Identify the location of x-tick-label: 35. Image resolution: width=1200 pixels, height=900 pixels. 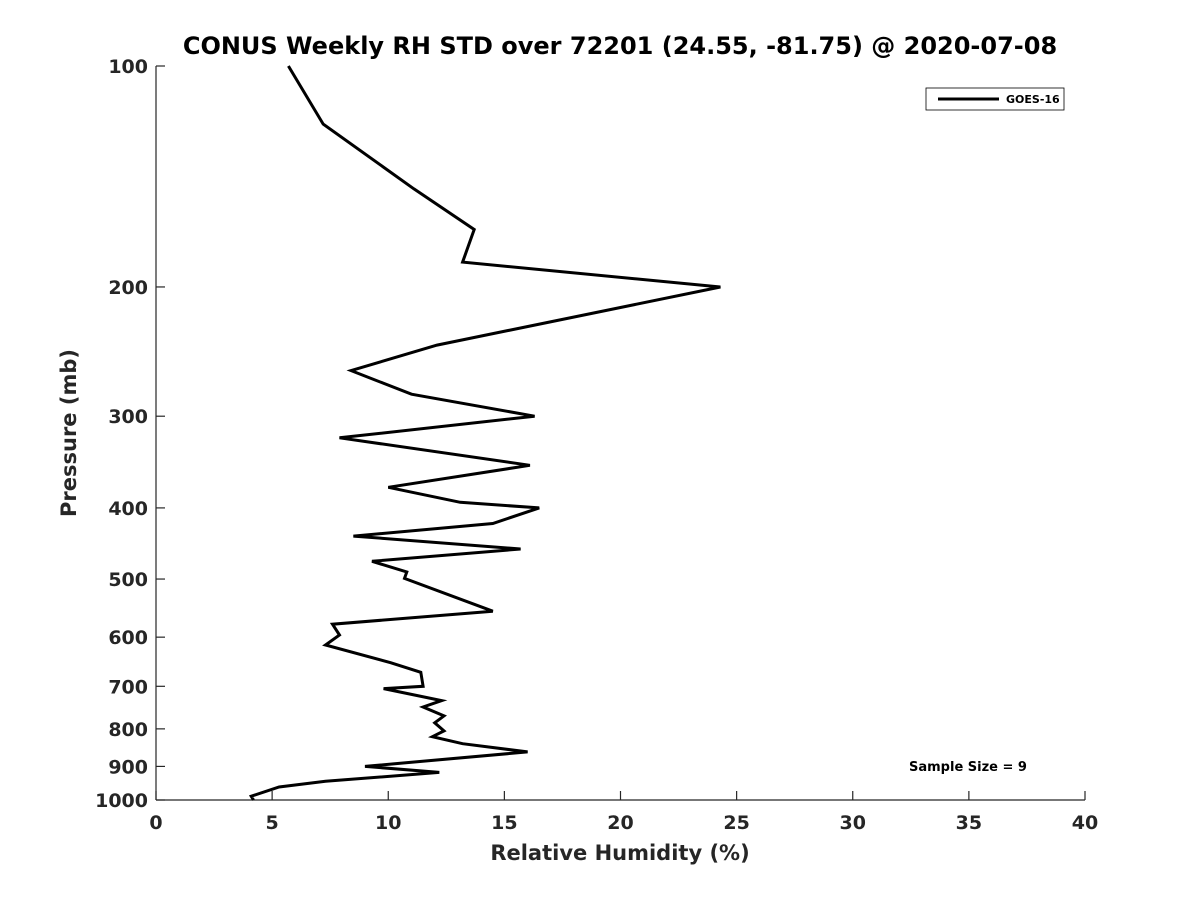
(969, 823).